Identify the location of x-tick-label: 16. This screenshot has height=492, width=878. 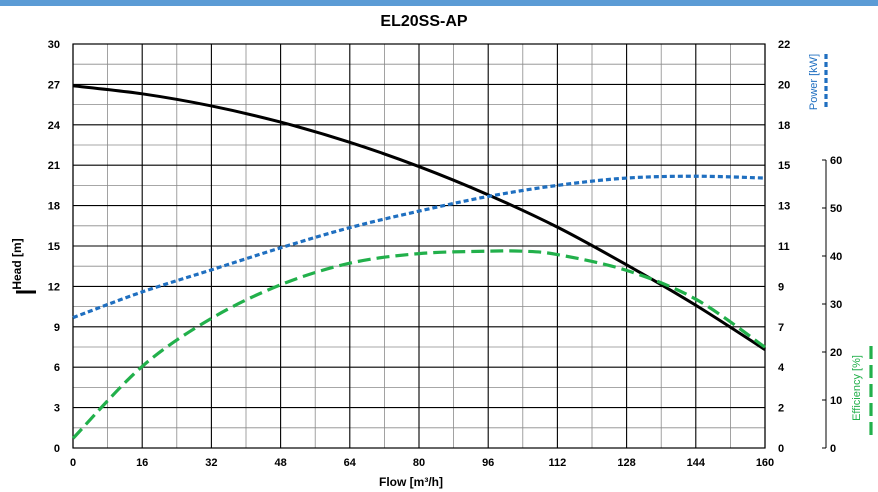
(142, 463).